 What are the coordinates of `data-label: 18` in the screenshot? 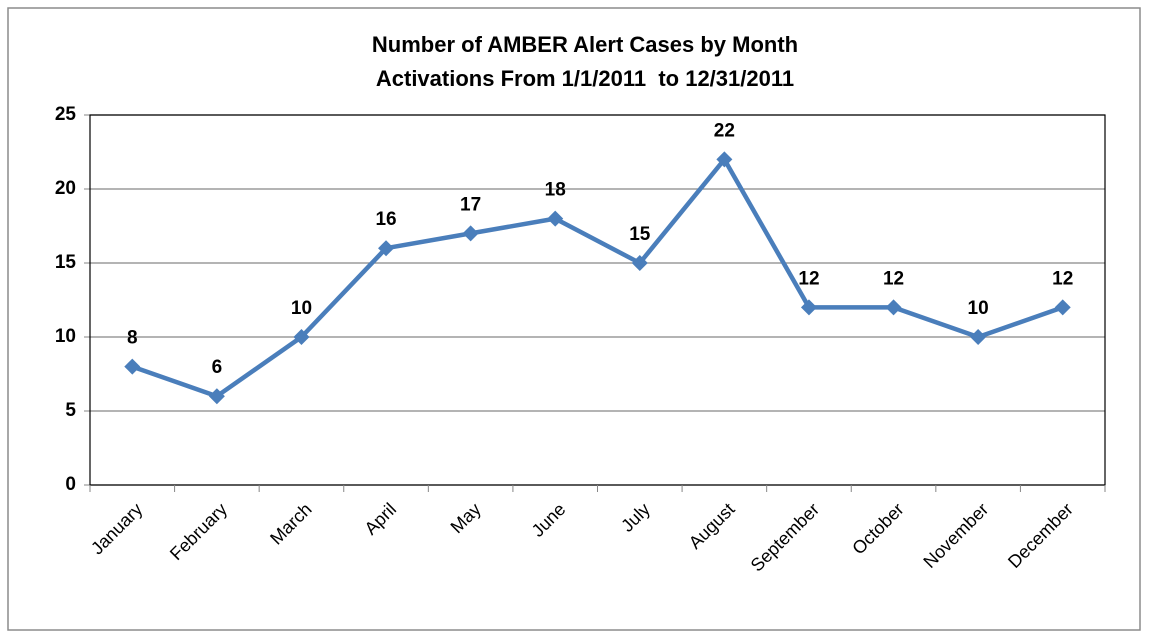 It's located at (555, 190).